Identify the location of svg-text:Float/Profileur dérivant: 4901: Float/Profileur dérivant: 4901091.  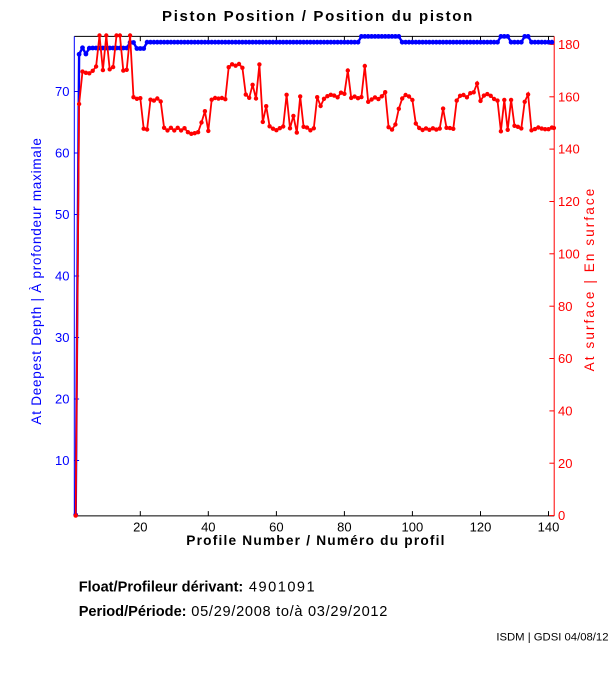
(197, 588).